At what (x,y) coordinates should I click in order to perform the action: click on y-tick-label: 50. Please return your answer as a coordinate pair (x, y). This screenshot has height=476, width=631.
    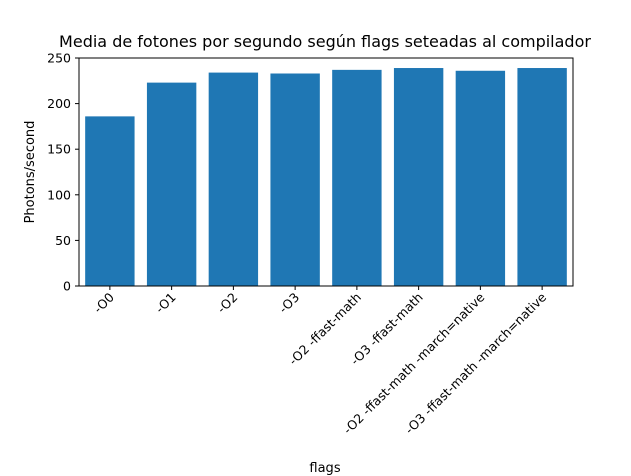
    Looking at the image, I should click on (63, 240).